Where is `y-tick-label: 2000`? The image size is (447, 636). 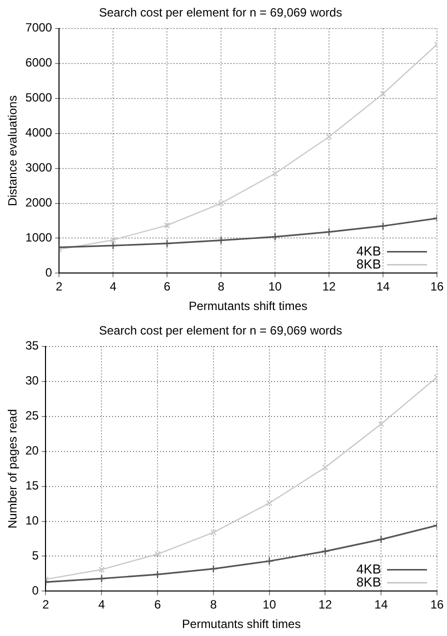 y-tick-label: 2000 is located at coordinates (38, 203).